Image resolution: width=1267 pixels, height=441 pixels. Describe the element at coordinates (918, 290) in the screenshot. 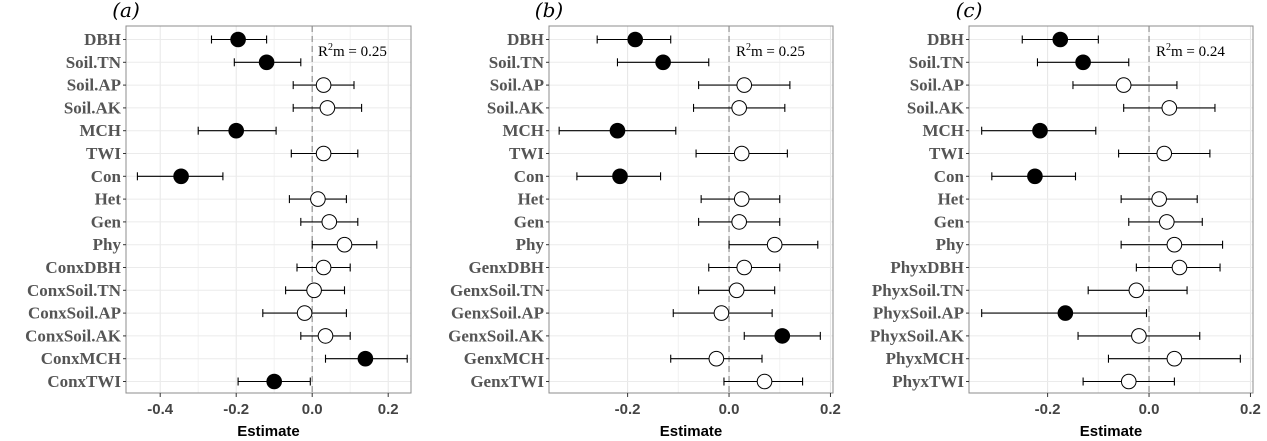

I see `y-tick-label: PhyxSoil.TN` at that location.